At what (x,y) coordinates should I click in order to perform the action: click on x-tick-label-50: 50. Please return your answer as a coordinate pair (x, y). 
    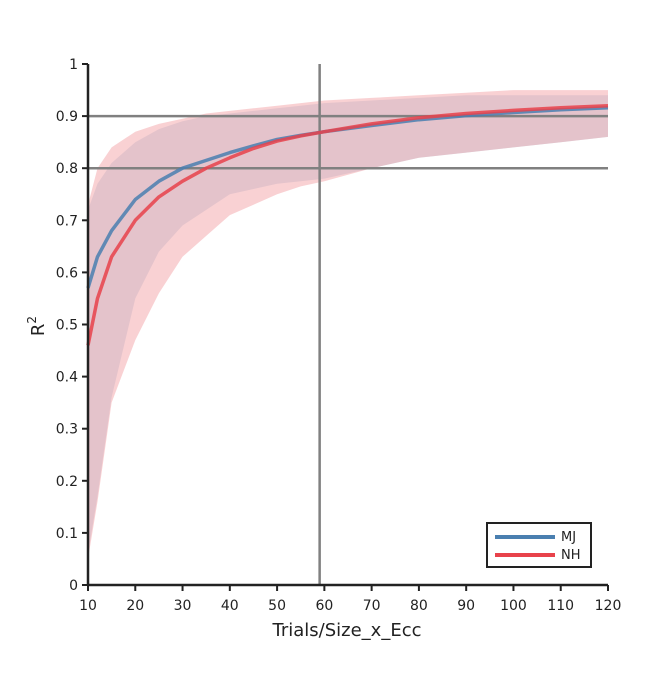
    Looking at the image, I should click on (277, 606).